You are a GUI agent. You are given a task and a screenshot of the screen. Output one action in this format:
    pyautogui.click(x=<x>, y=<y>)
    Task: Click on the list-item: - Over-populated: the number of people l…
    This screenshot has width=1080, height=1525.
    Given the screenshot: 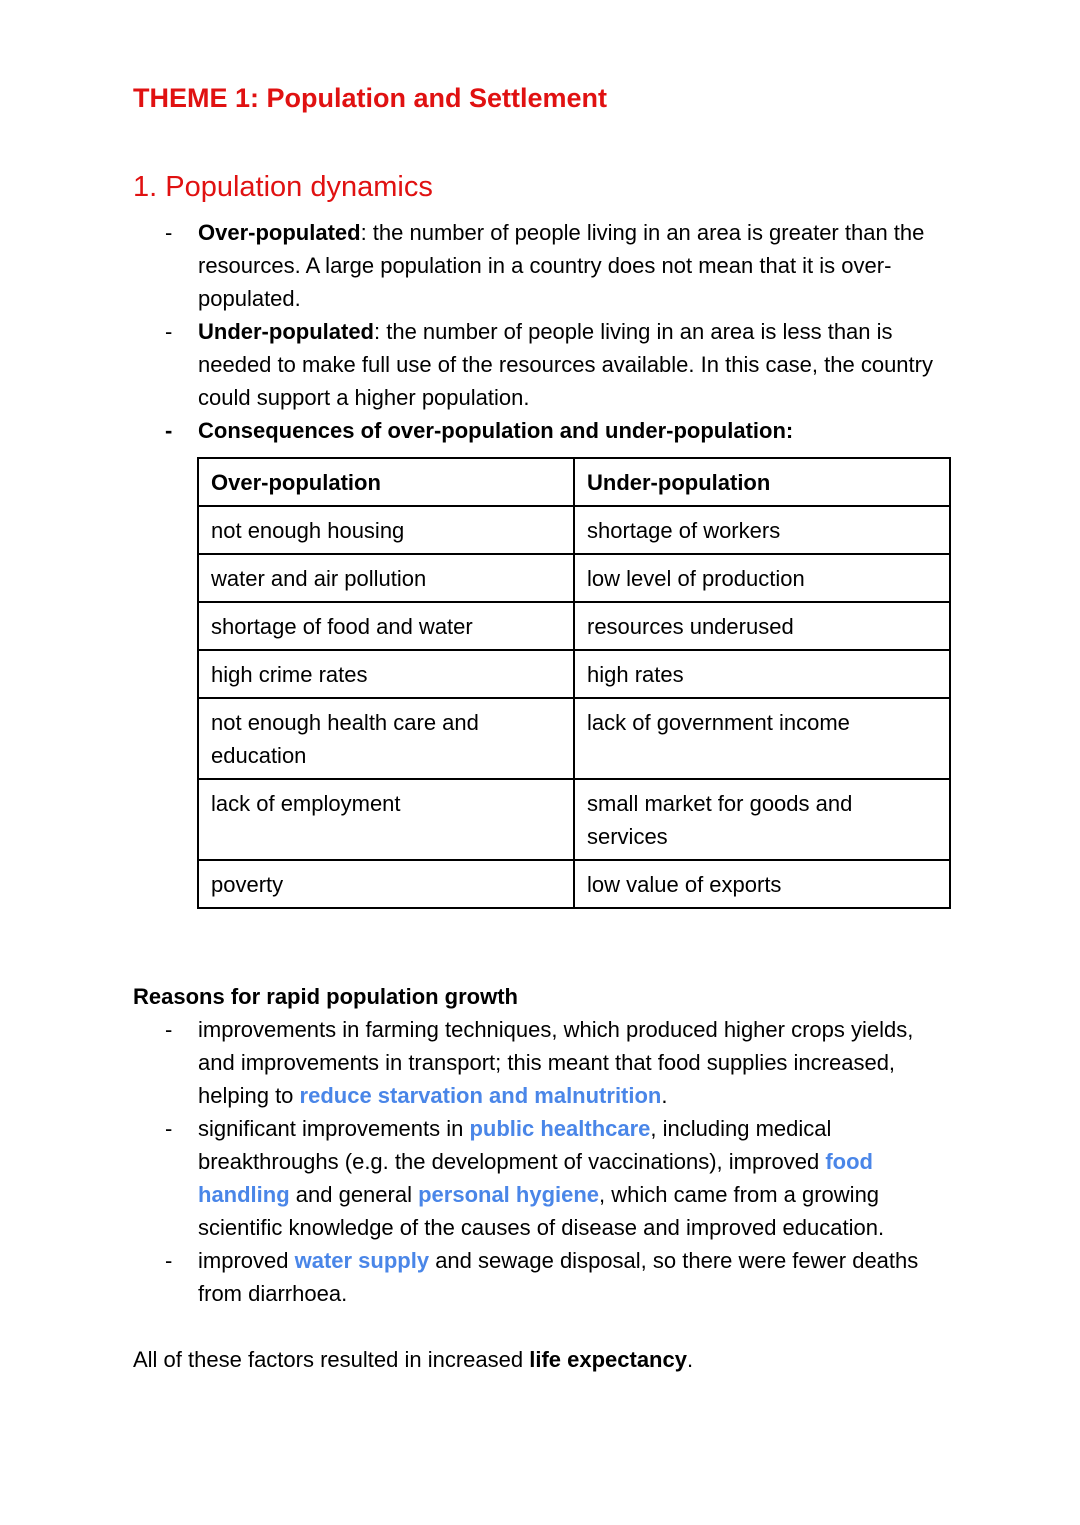 What is the action you would take?
    pyautogui.click(x=556, y=265)
    